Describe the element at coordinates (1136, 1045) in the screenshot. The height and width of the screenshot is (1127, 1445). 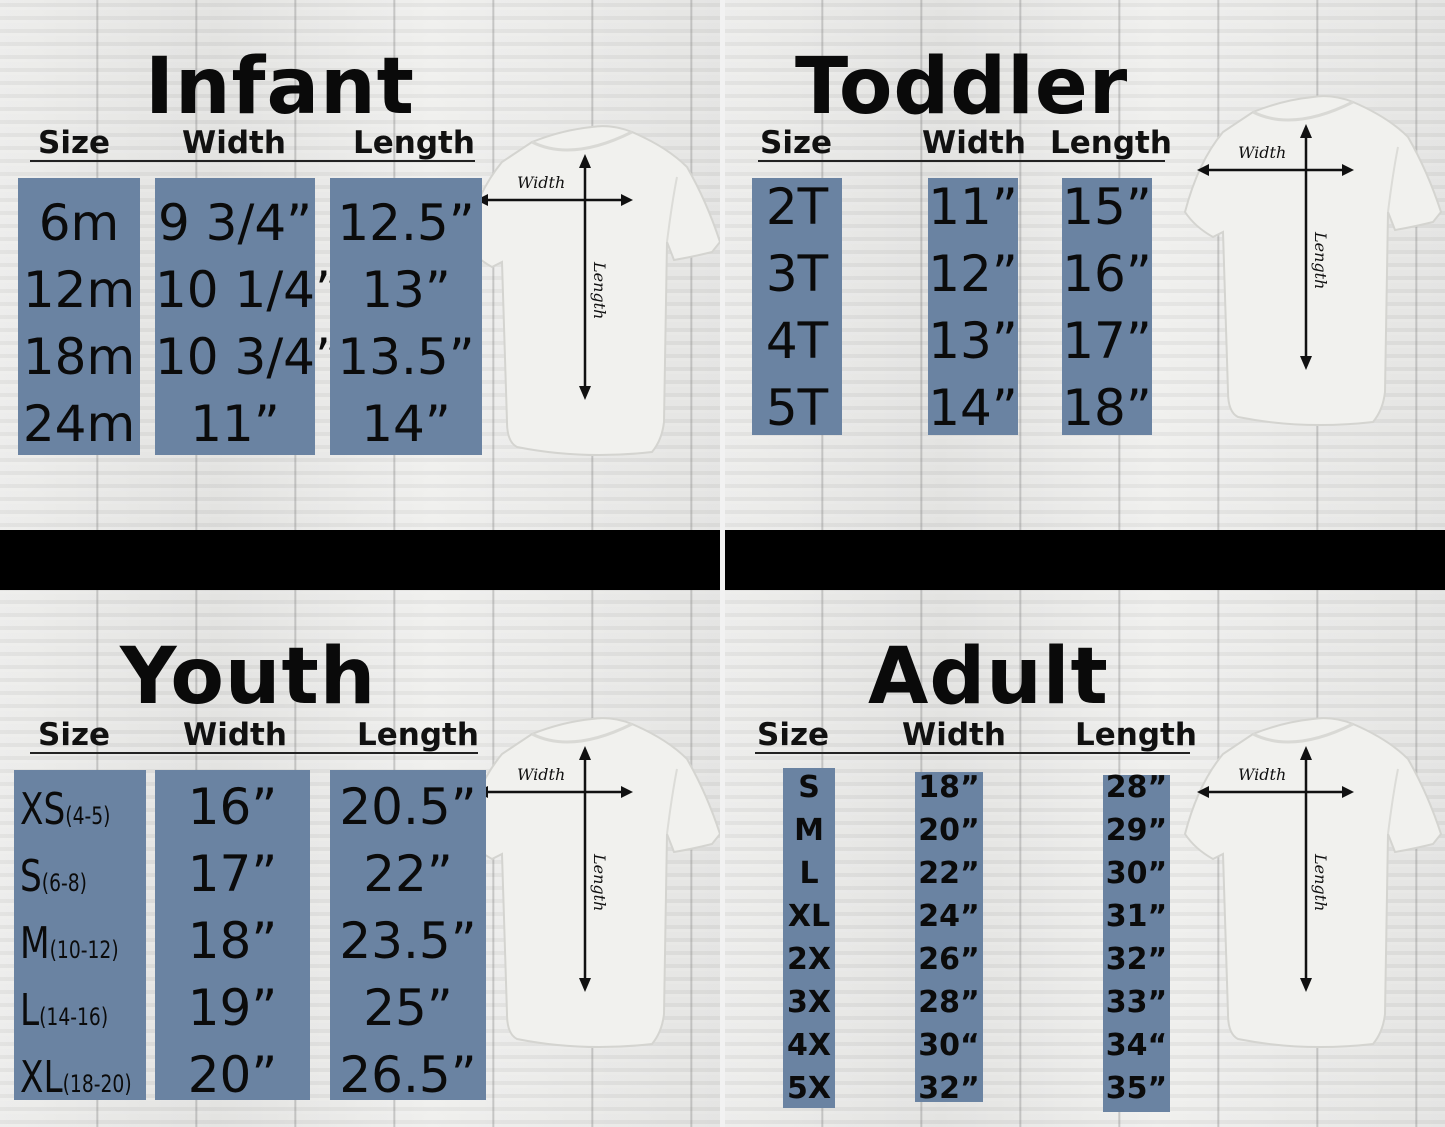
I see `length-value: 34“` at that location.